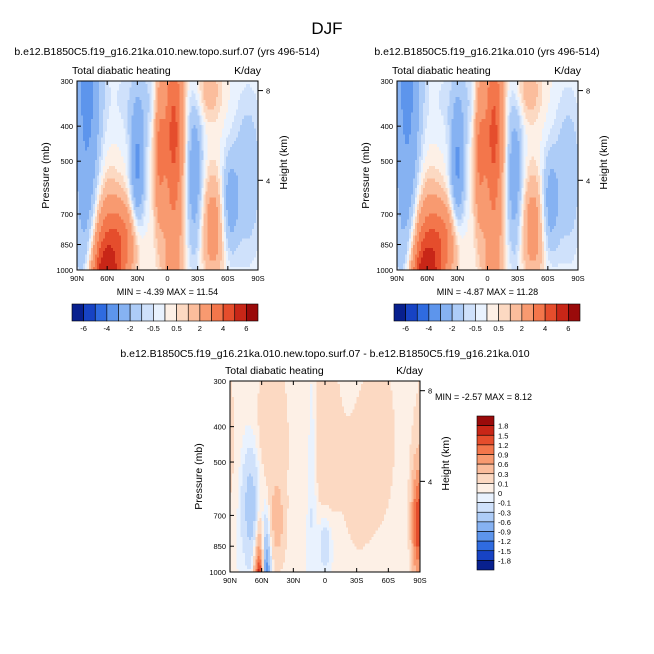 This screenshot has height=654, width=654. I want to click on figure-title: DJF, so click(326, 28).